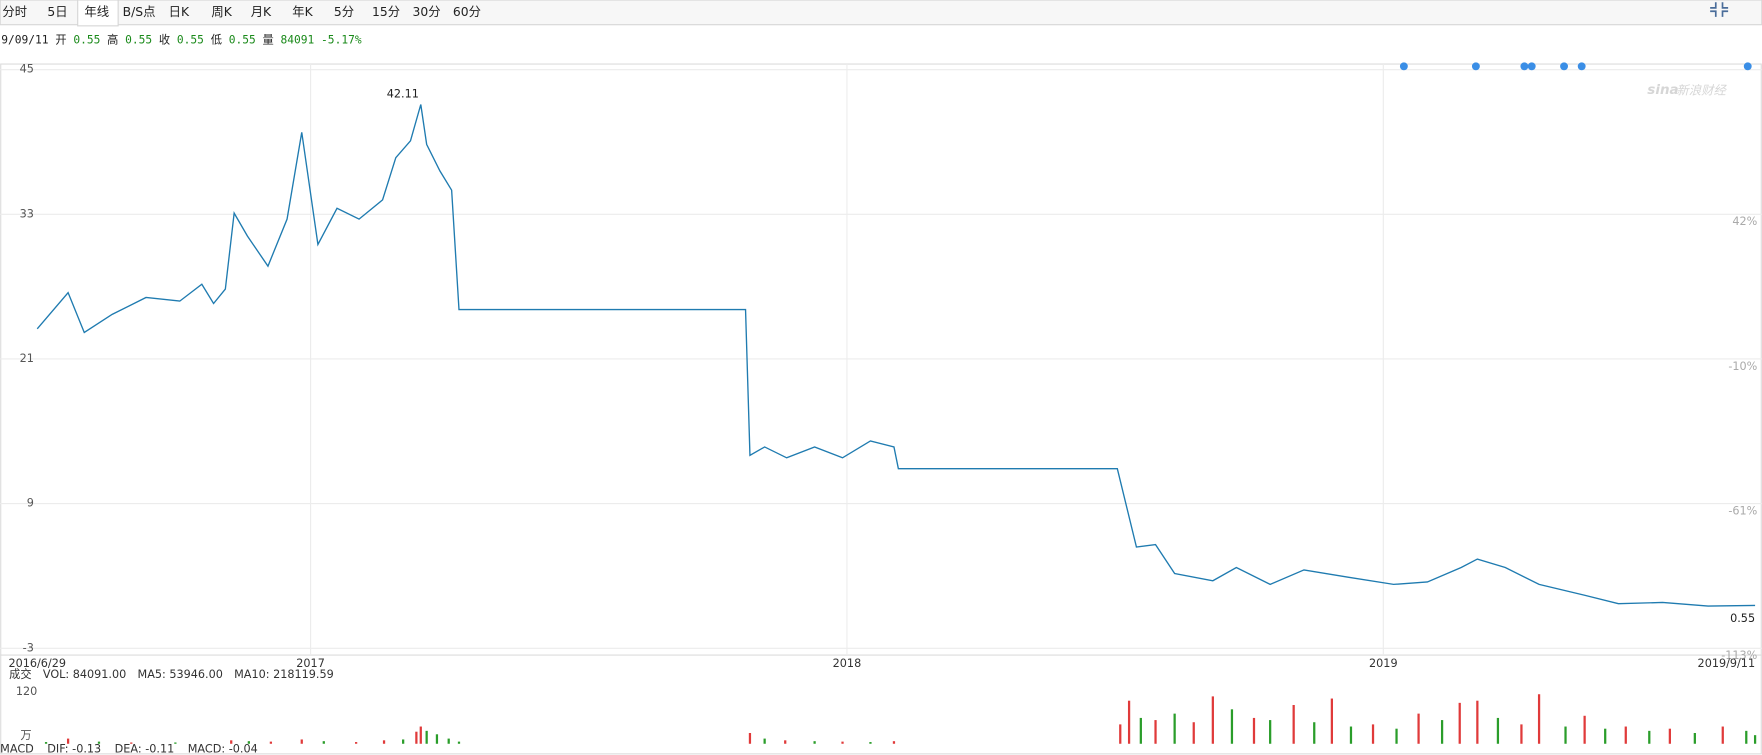 The width and height of the screenshot is (1762, 755). I want to click on tab: 30分, so click(426, 12).